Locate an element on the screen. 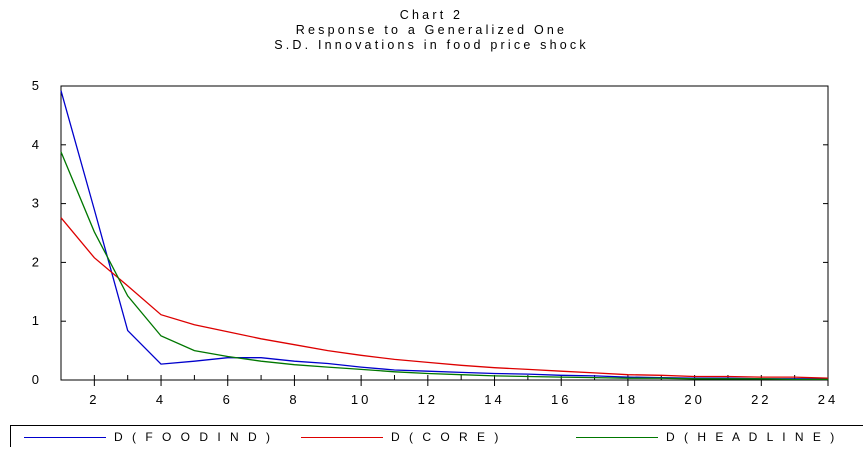  x-tick-label: 16 is located at coordinates (561, 399).